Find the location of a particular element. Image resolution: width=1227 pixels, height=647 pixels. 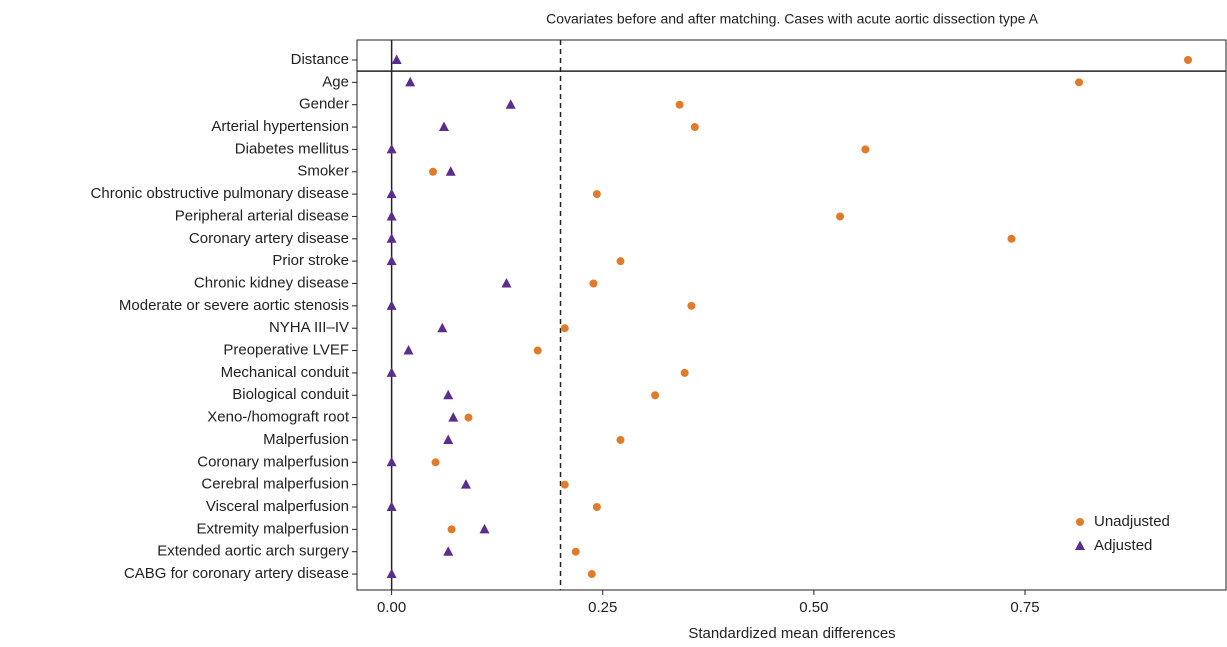

y-tick-label: Xeno-/homograft root is located at coordinates (278, 417).